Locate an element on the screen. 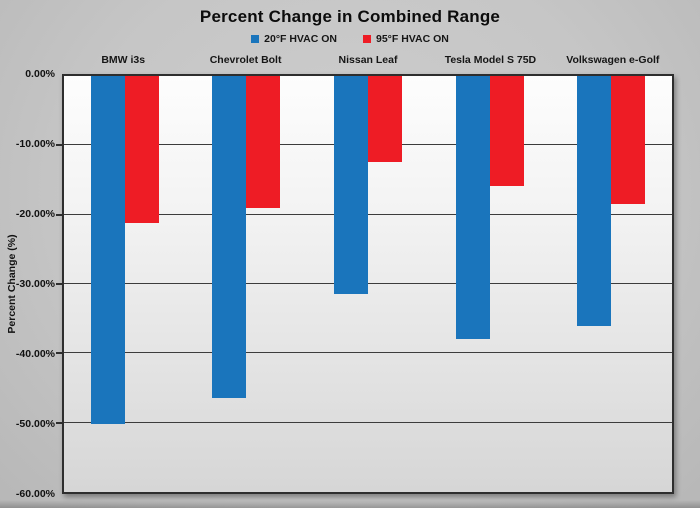  bar-group-tesla-model-s-75d is located at coordinates (490, 284).